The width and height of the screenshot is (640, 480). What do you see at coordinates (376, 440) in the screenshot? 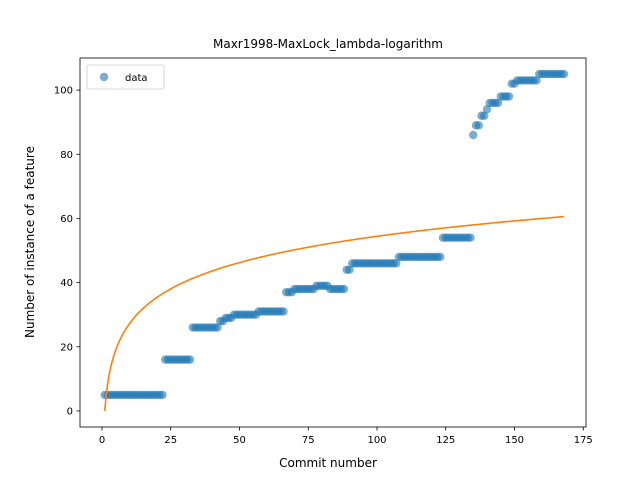
I see `x-tick-label: 100` at bounding box center [376, 440].